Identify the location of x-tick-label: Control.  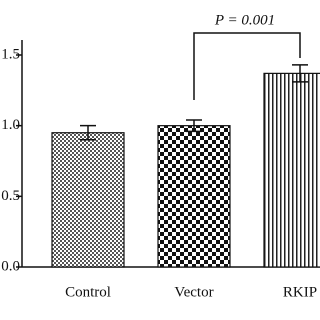
(88, 292).